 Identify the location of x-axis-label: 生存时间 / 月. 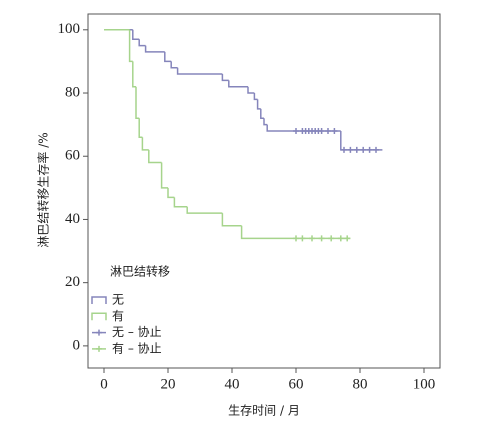
(264, 411).